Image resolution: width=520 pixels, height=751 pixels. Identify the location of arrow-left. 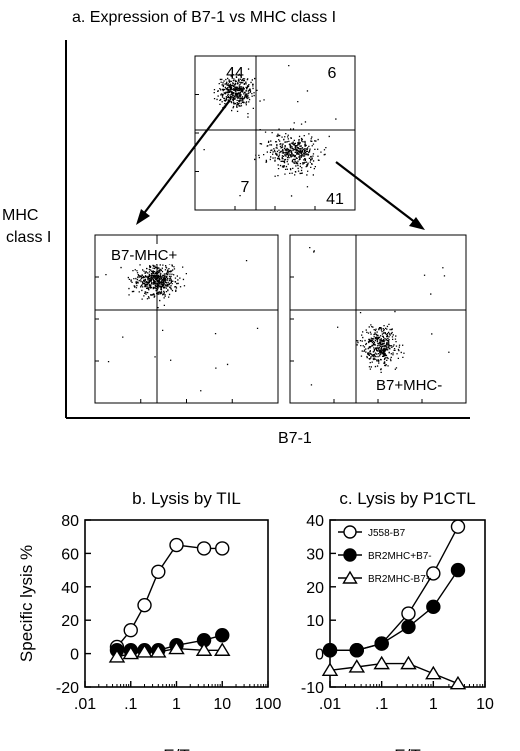
(186, 158).